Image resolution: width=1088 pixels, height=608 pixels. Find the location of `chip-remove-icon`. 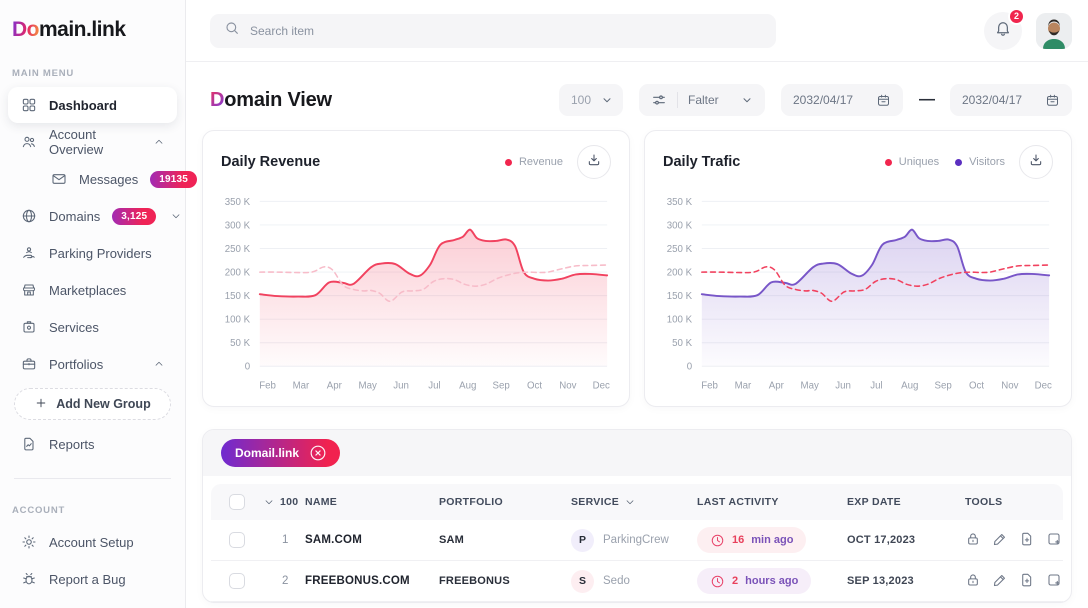

chip-remove-icon is located at coordinates (318, 453).